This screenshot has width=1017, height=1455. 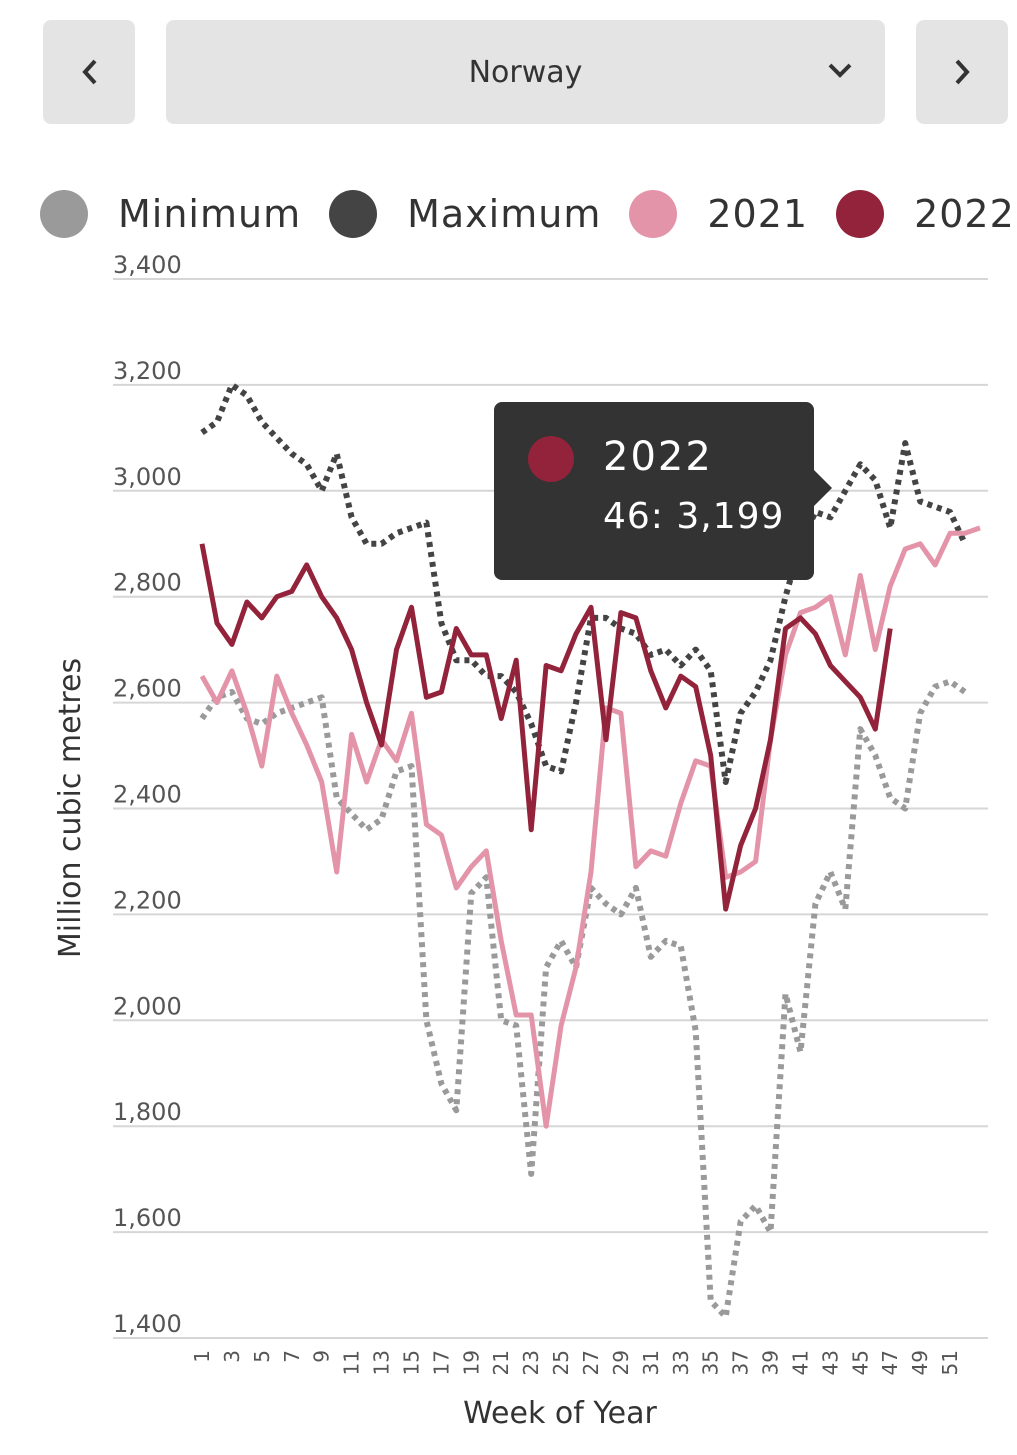 I want to click on x-tick-label: 37, so click(x=741, y=1362).